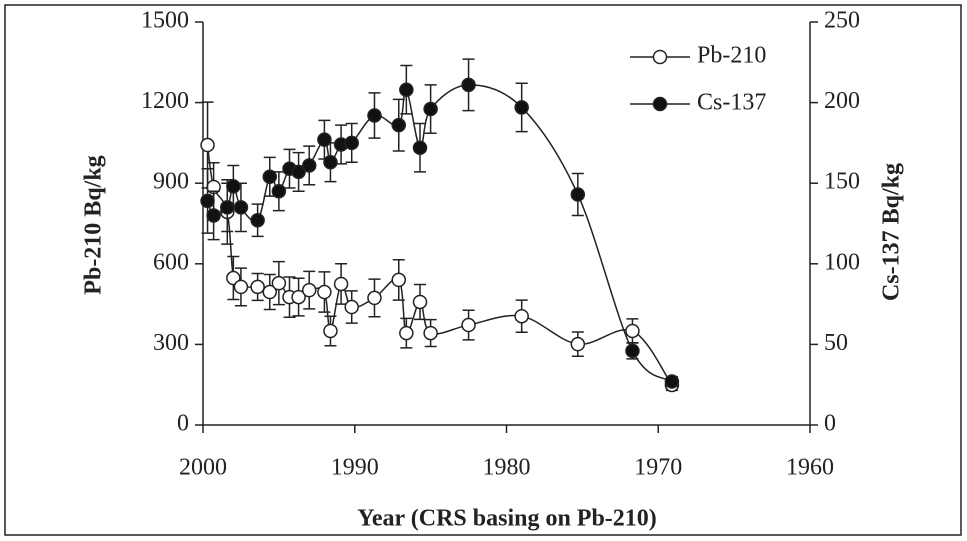  Describe the element at coordinates (731, 56) in the screenshot. I see `legend-label: Pb-210` at that location.